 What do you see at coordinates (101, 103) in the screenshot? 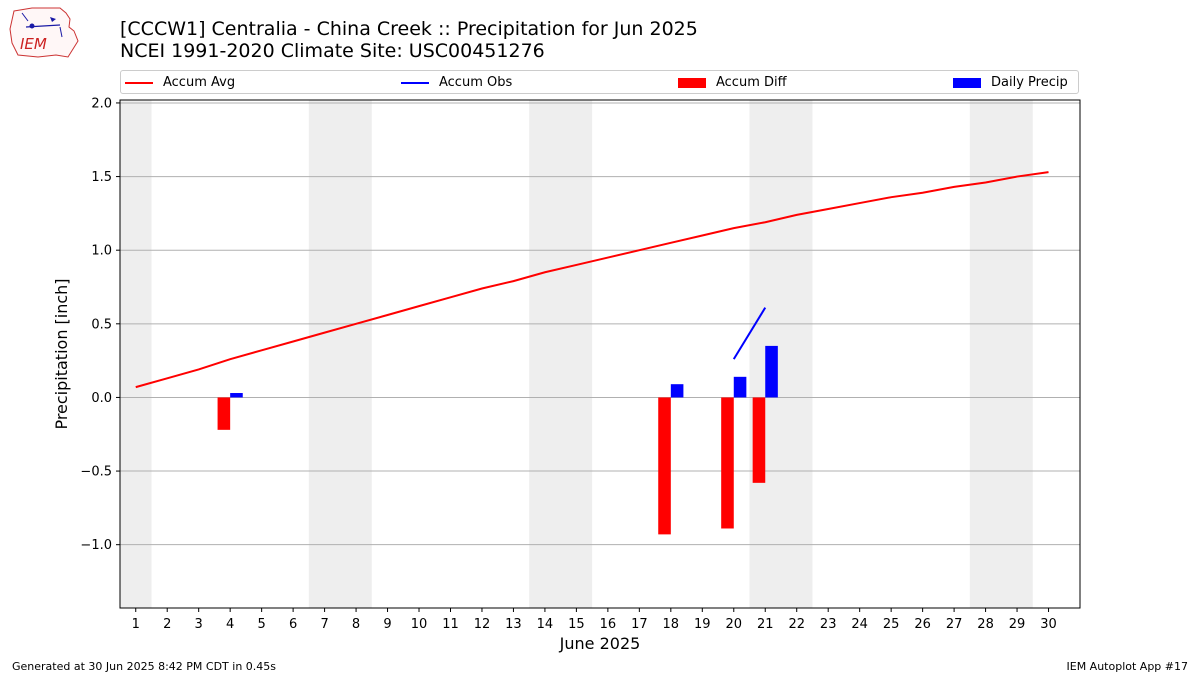
I see `y-tick-label: 2.0` at bounding box center [101, 103].